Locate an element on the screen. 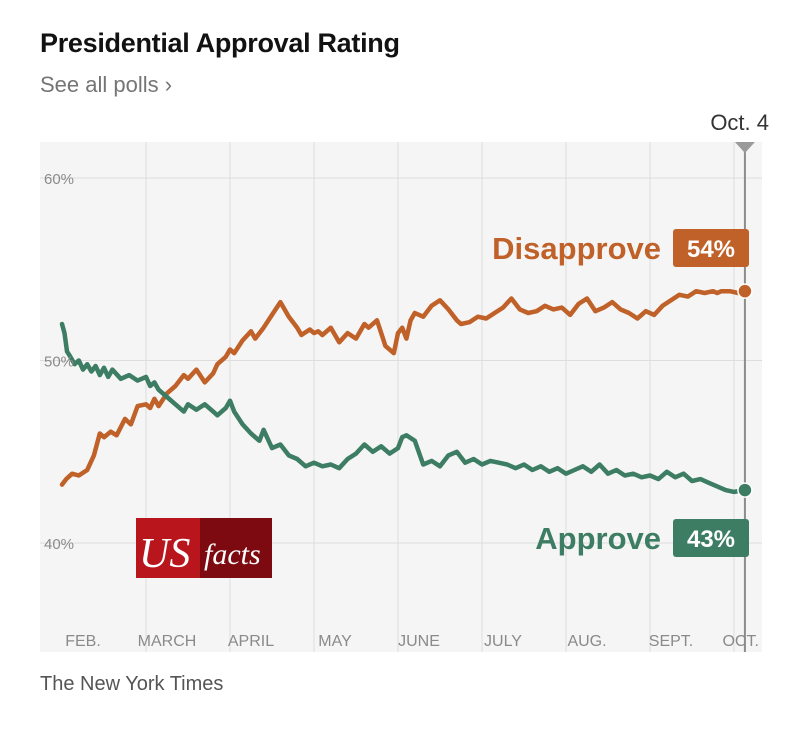  usfacts-logo: US facts is located at coordinates (204, 548).